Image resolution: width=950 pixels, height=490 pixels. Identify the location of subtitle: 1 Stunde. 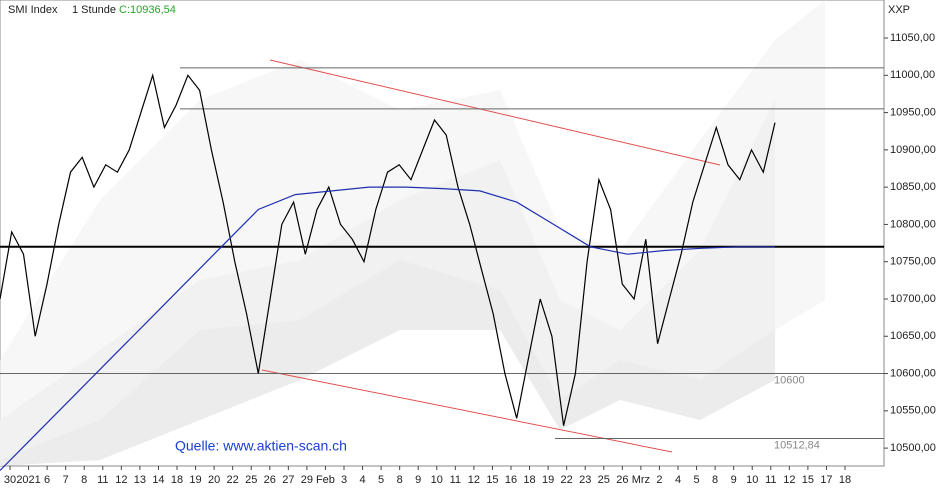
(94, 10).